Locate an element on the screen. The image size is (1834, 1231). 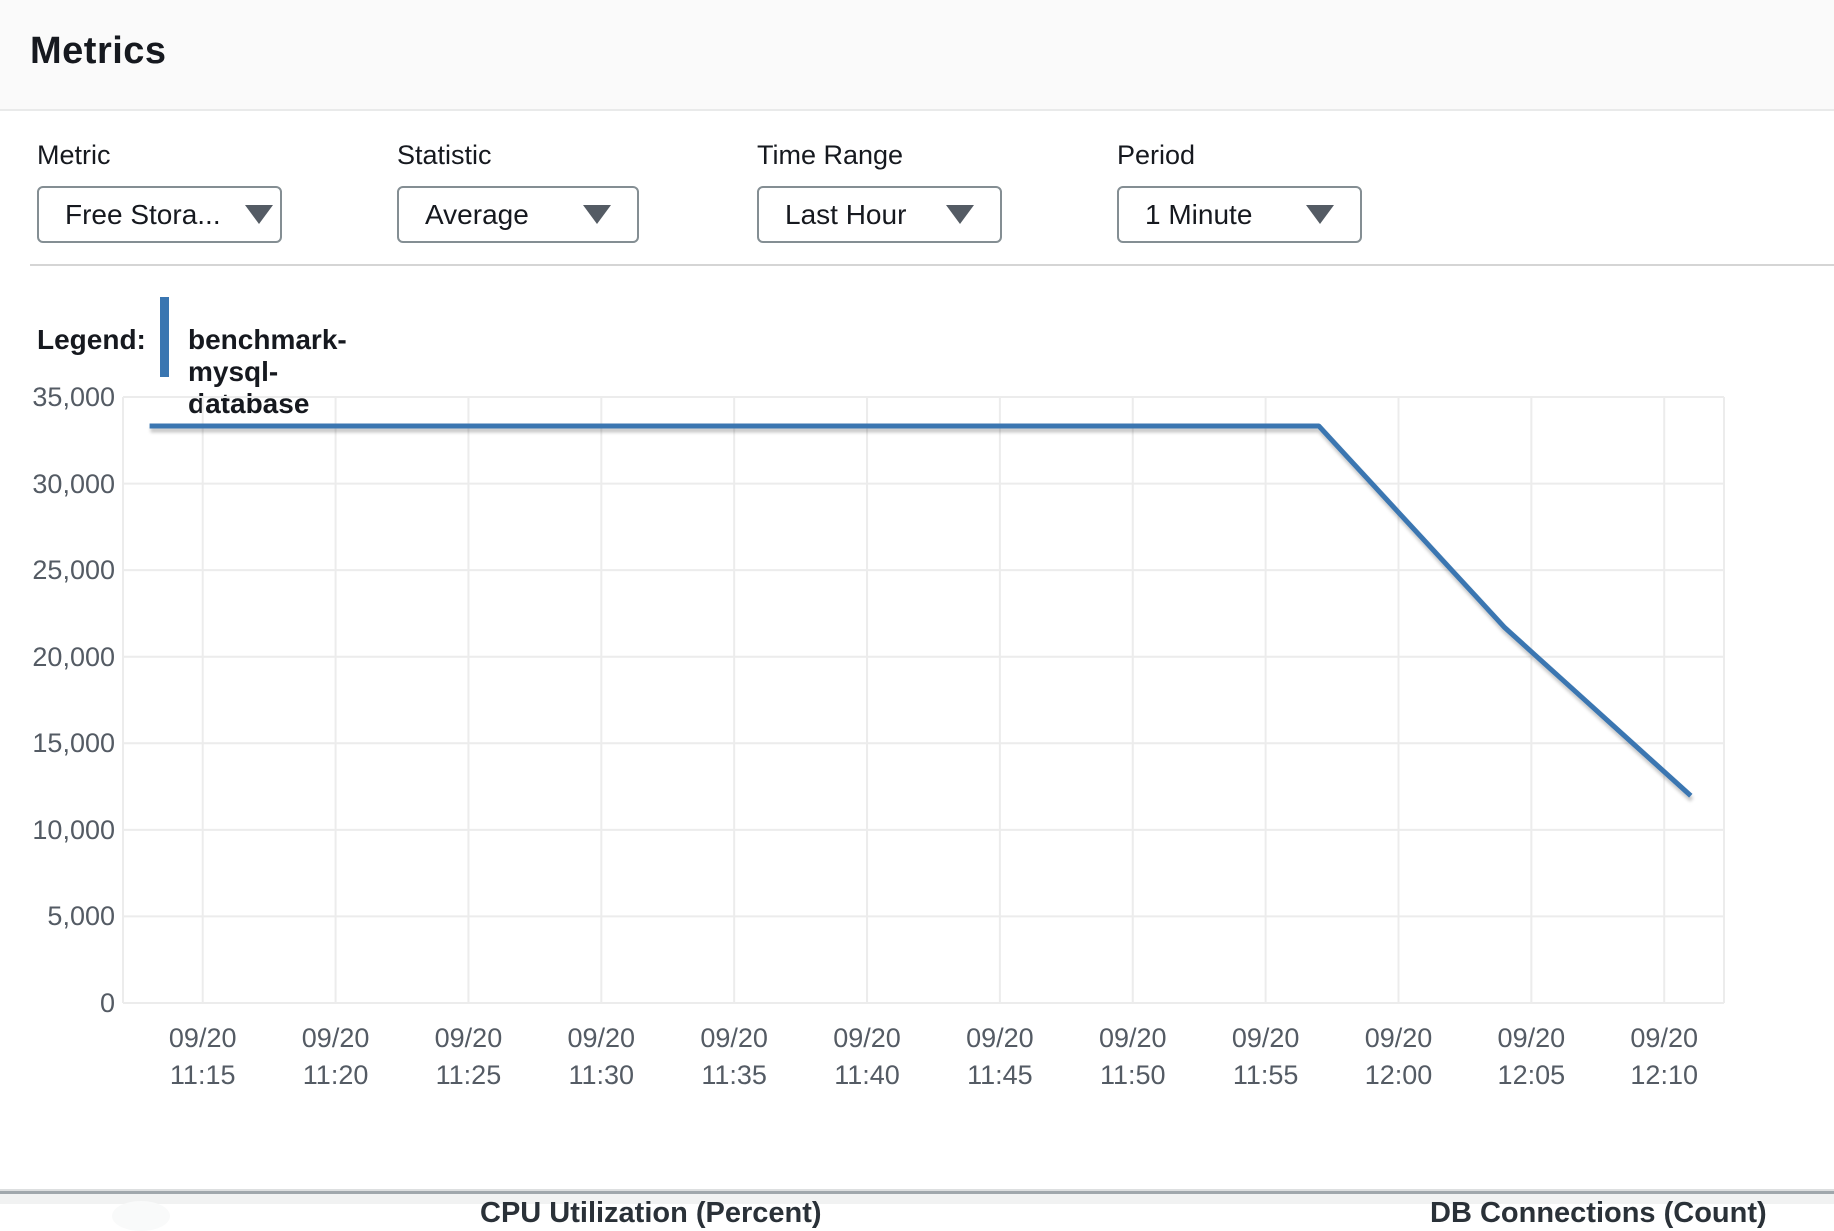
y-axis-tick-label: 15,000 is located at coordinates (73, 743).